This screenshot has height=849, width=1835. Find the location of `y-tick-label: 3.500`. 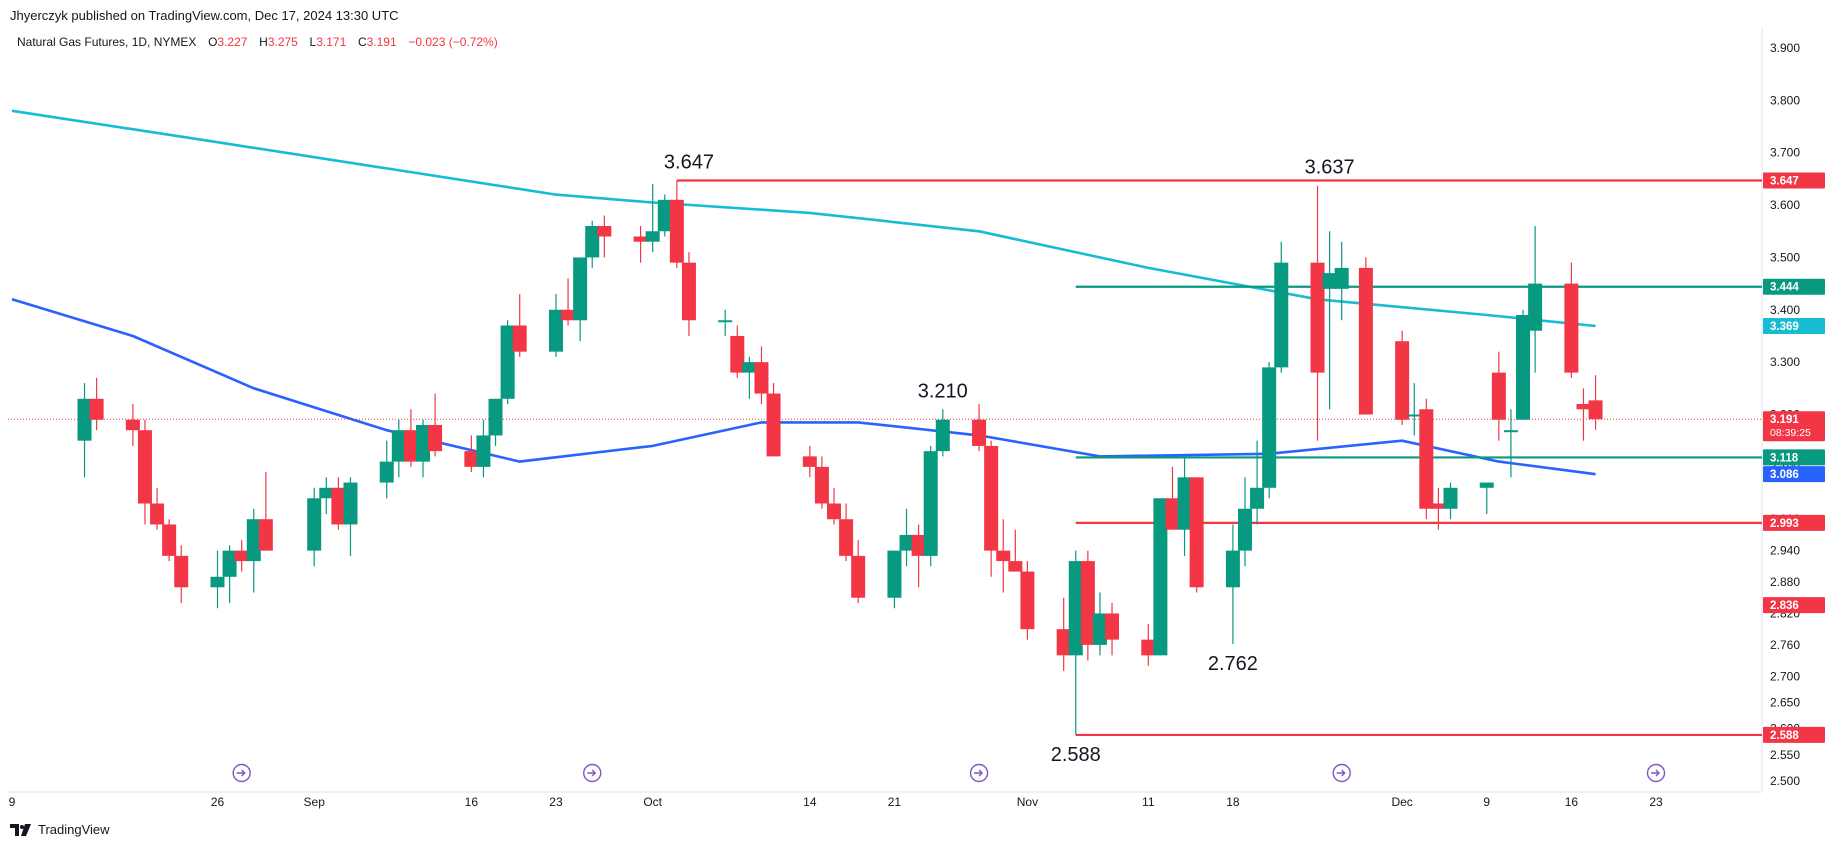

y-tick-label: 3.500 is located at coordinates (1785, 257).